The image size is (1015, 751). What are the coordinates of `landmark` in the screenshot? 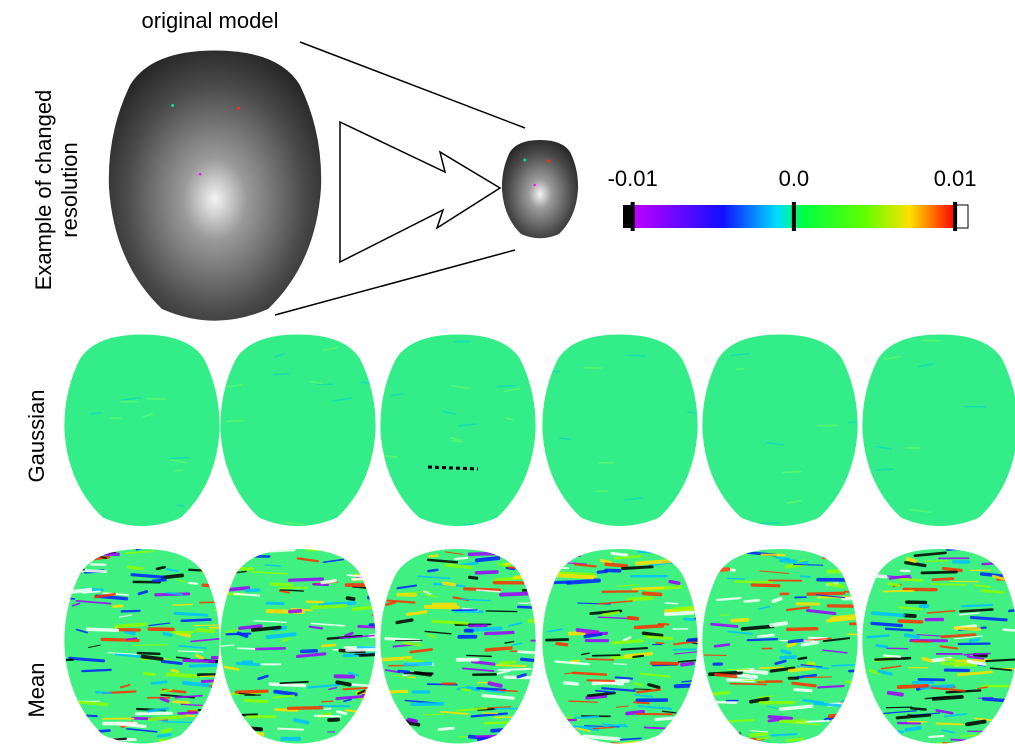 It's located at (200, 174).